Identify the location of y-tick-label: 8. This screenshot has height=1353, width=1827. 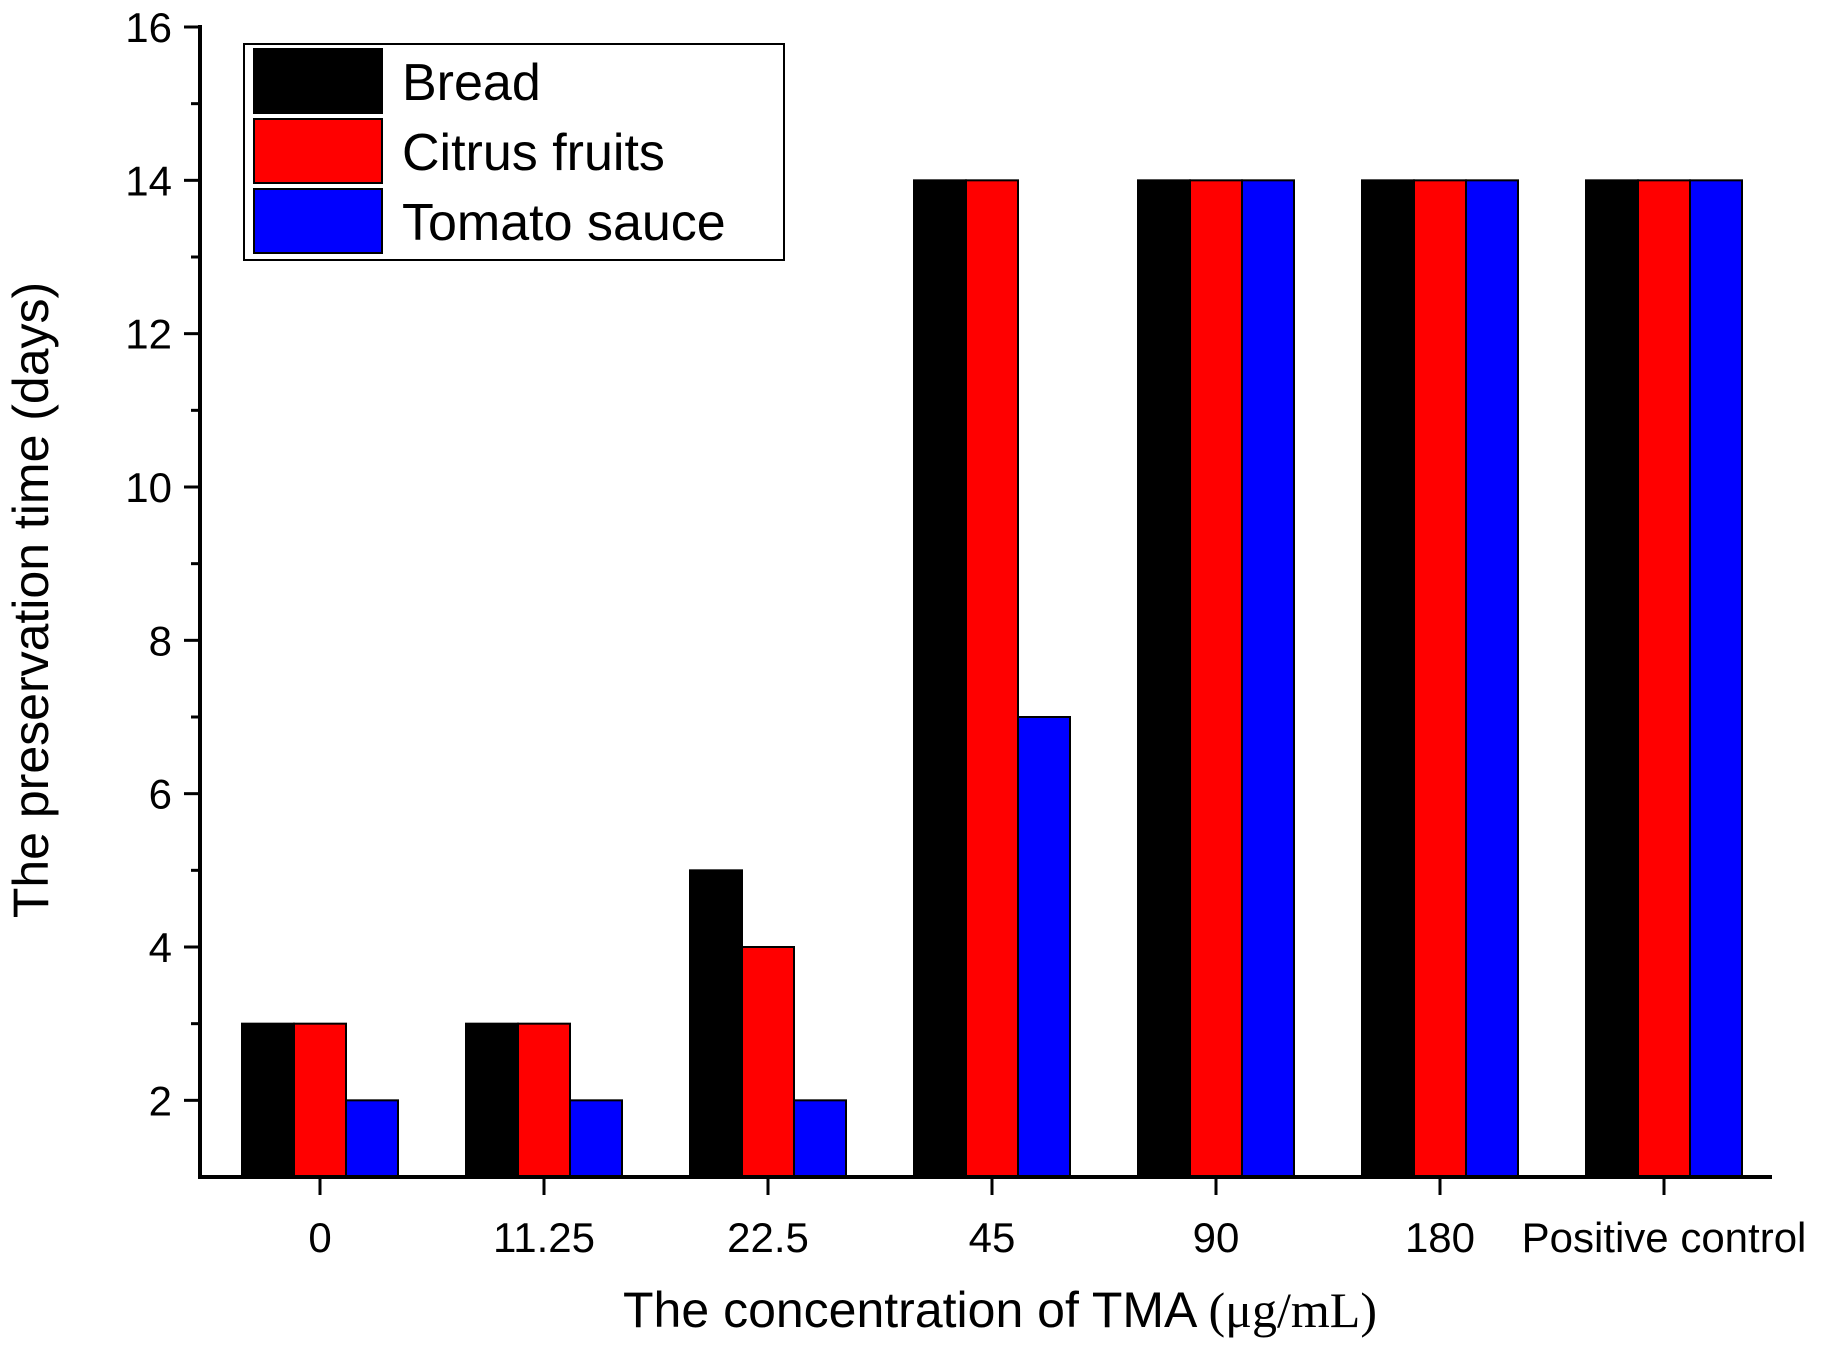
(160, 640).